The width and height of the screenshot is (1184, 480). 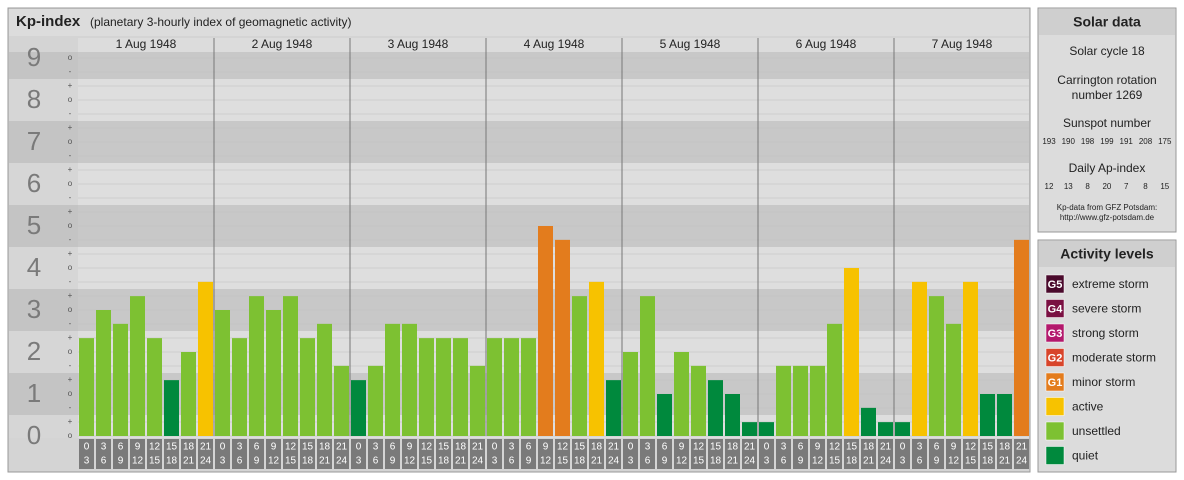 What do you see at coordinates (34, 351) in the screenshot?
I see `y-tick-label: 2` at bounding box center [34, 351].